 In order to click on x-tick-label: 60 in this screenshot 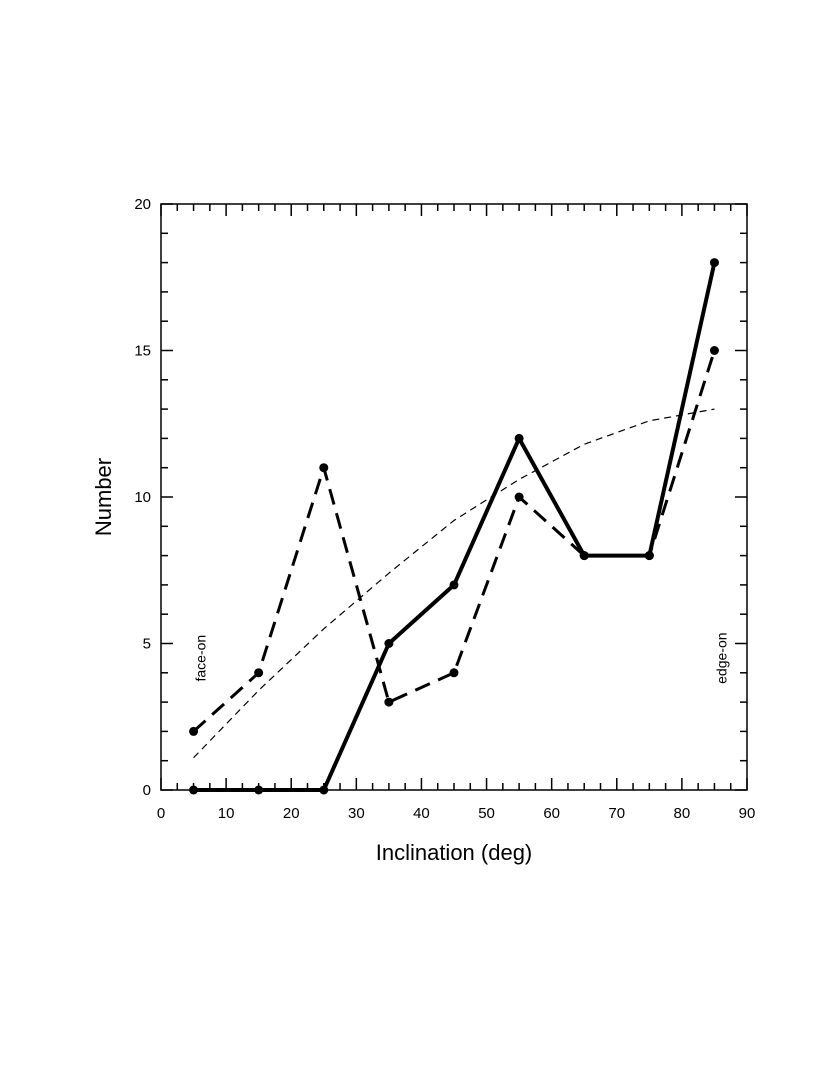, I will do `click(551, 813)`.